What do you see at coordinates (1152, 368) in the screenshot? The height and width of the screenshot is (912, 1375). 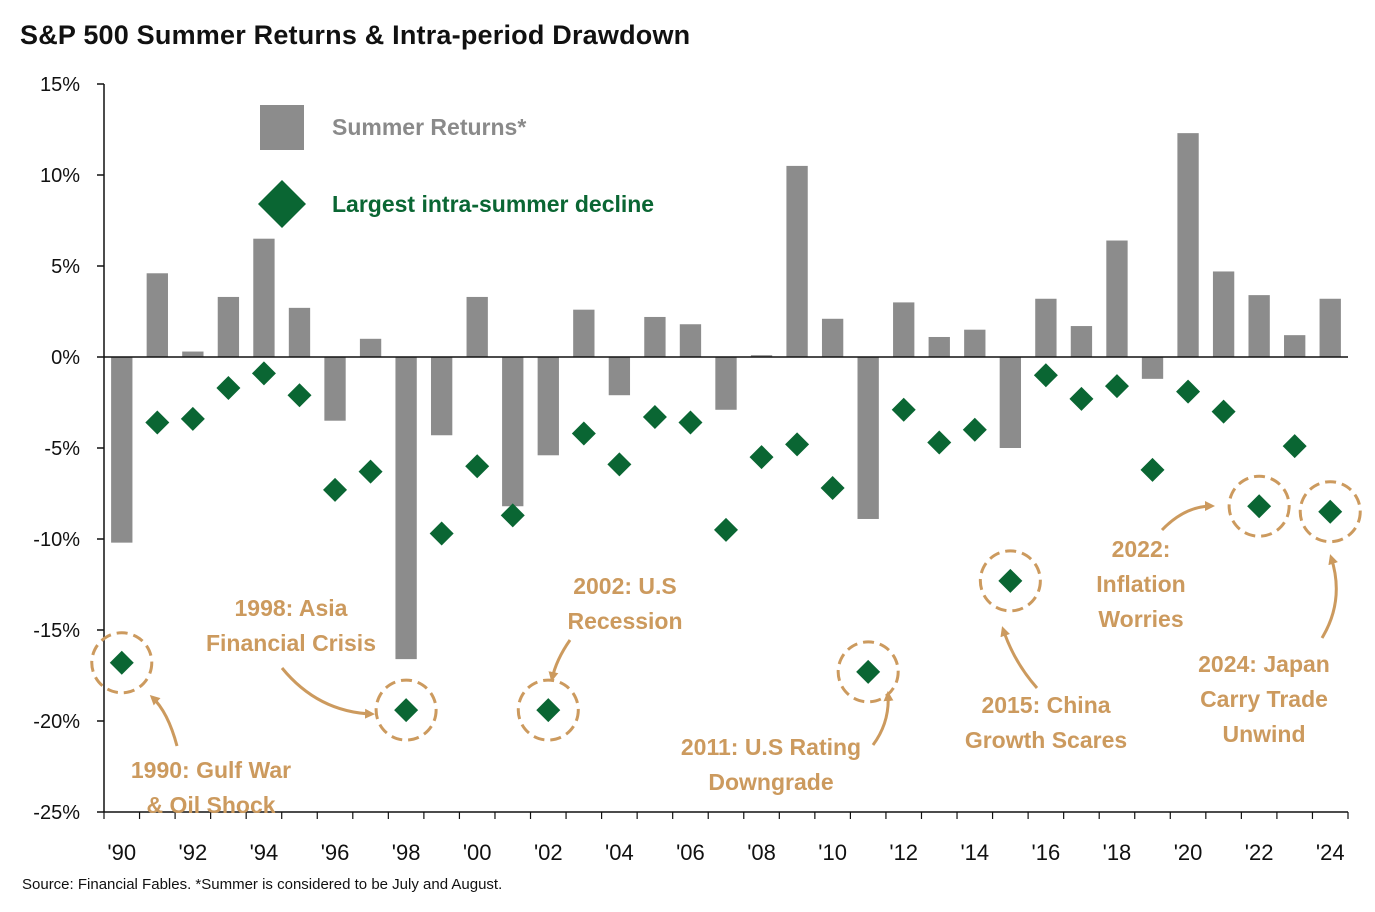 I see `bar-2019` at bounding box center [1152, 368].